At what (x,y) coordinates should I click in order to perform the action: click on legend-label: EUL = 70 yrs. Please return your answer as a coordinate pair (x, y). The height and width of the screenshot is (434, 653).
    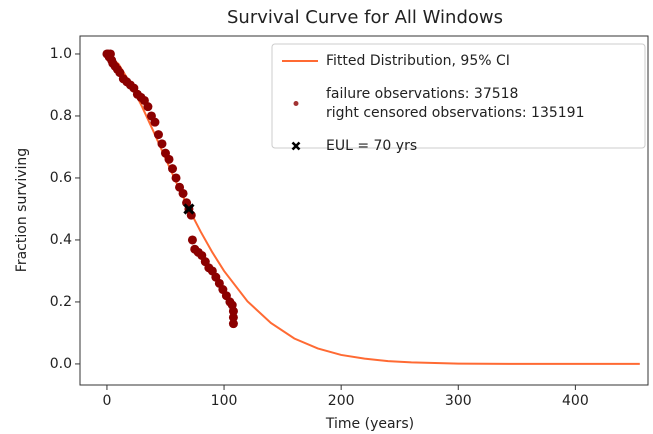
    Looking at the image, I should click on (371, 146).